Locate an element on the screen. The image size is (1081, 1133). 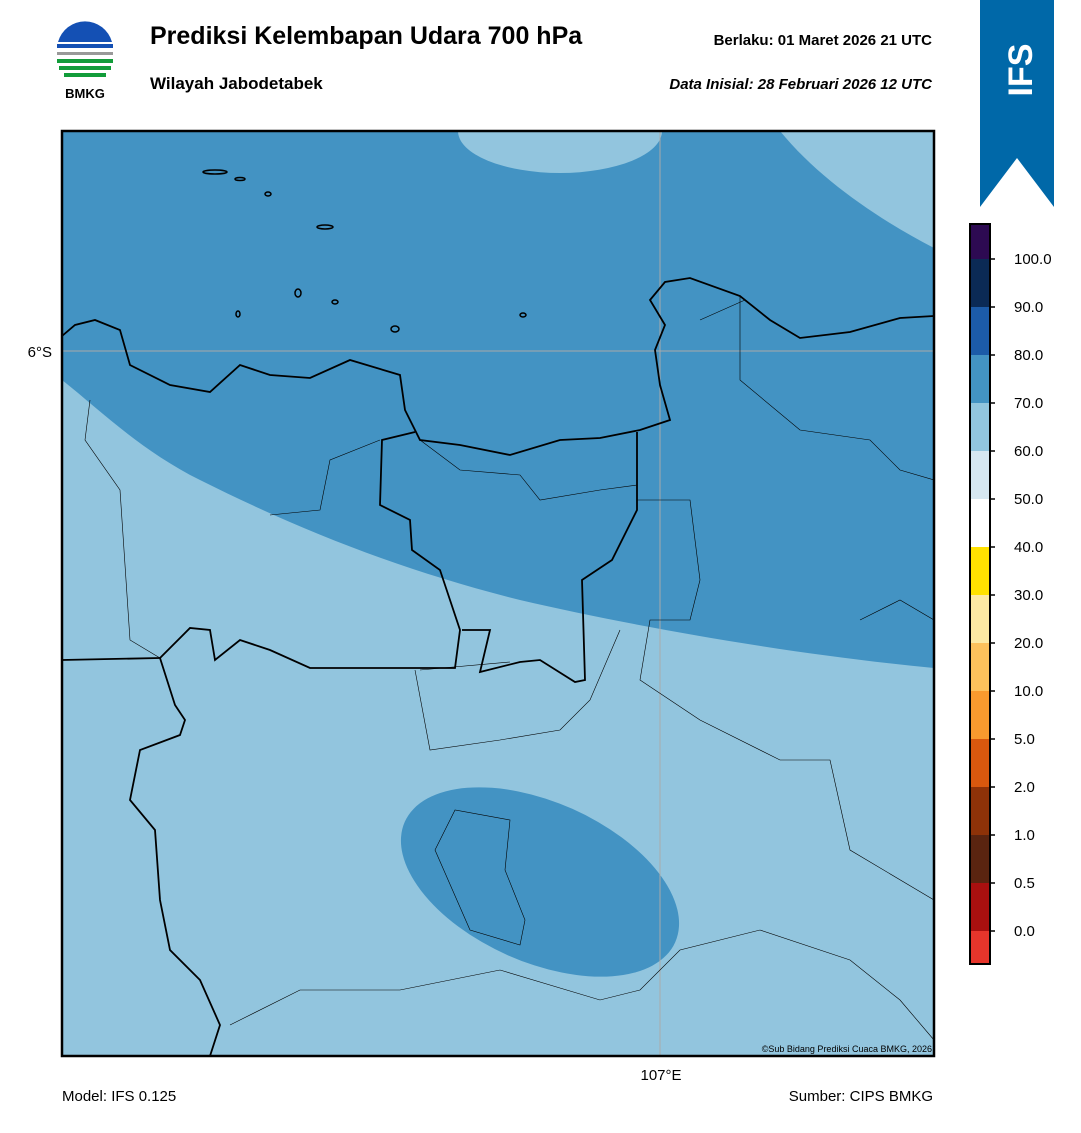
colorbar-label: 10.0 is located at coordinates (1028, 691).